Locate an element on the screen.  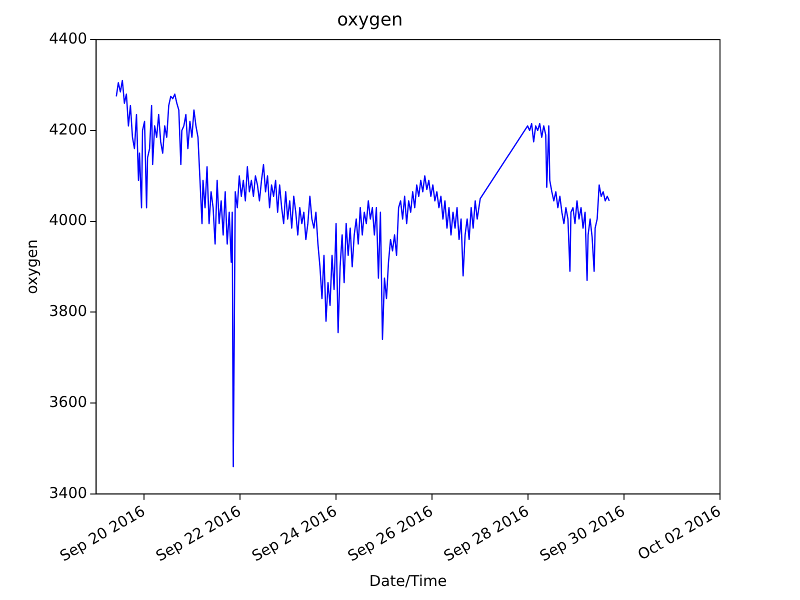
y-tick-label: 4200 is located at coordinates (68, 129).